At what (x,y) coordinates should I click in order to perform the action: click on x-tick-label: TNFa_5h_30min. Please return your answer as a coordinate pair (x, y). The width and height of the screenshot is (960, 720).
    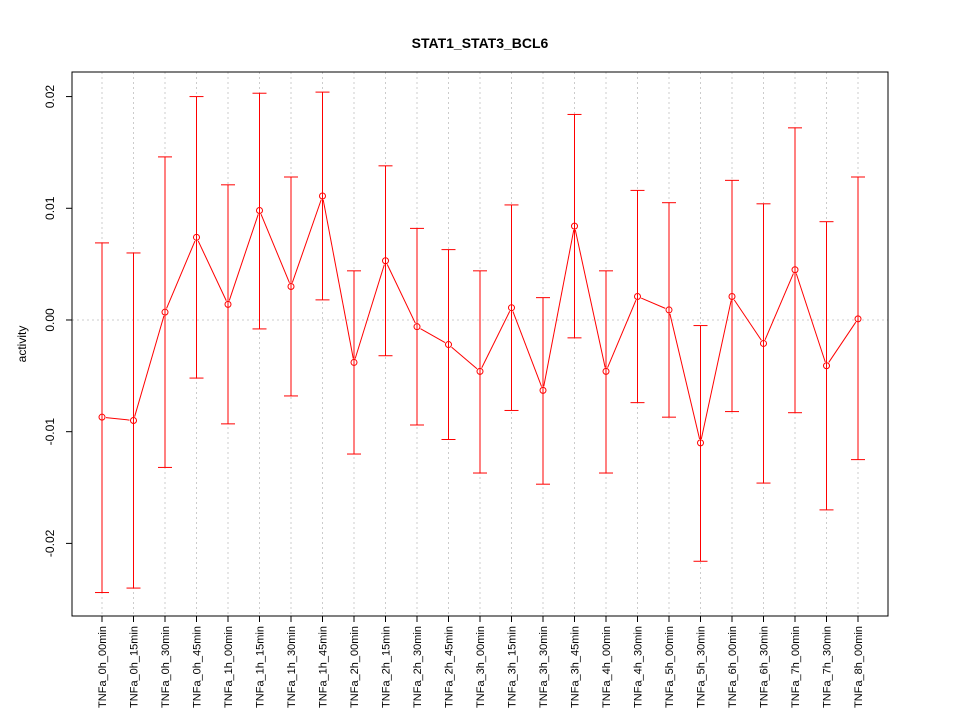
    Looking at the image, I should click on (702, 667).